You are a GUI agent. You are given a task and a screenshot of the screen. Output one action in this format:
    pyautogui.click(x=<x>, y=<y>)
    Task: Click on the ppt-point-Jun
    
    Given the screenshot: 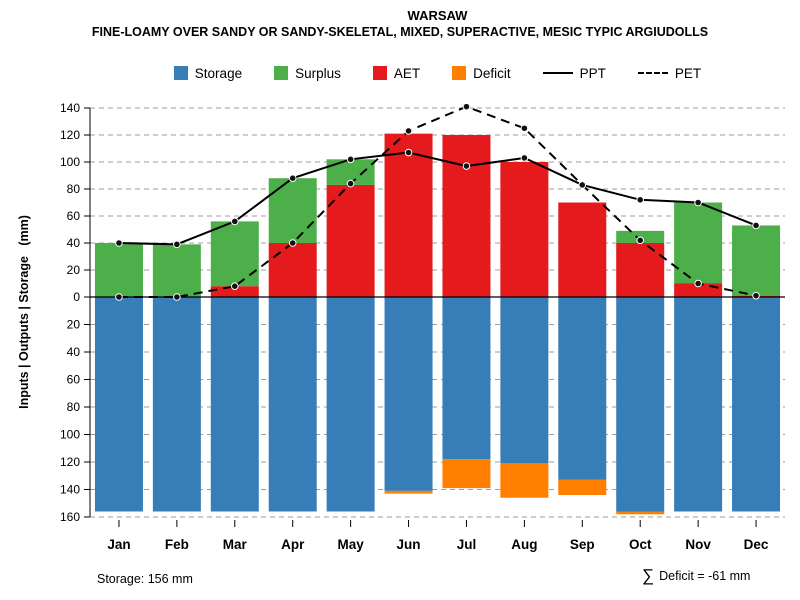 What is the action you would take?
    pyautogui.click(x=408, y=152)
    